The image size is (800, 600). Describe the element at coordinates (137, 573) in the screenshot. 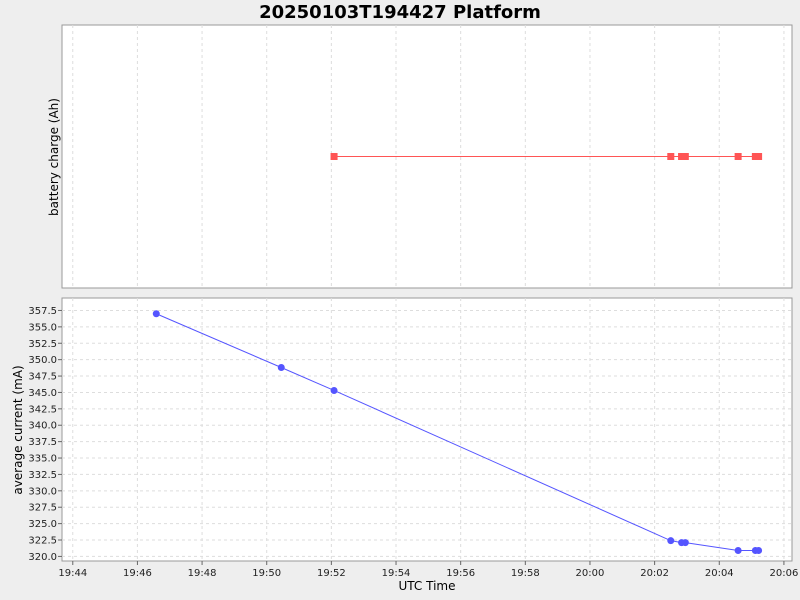

I see `x-tick-label-1: 19:46` at that location.